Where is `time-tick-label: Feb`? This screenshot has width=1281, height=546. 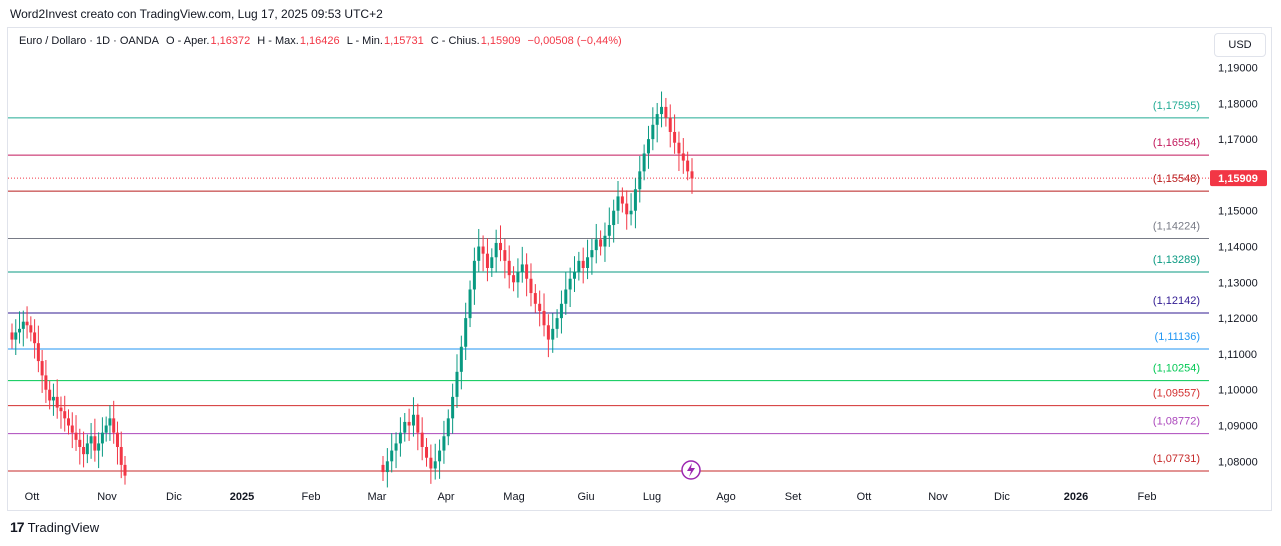 time-tick-label: Feb is located at coordinates (1147, 497).